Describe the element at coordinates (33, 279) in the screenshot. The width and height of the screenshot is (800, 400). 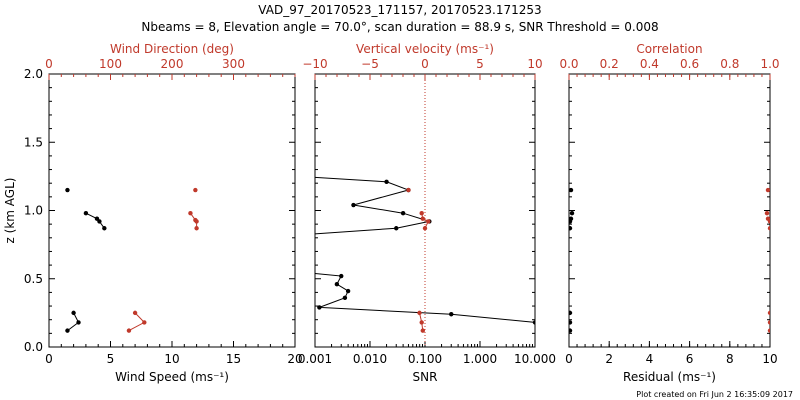
I see `y-tick-label: 0.5` at that location.